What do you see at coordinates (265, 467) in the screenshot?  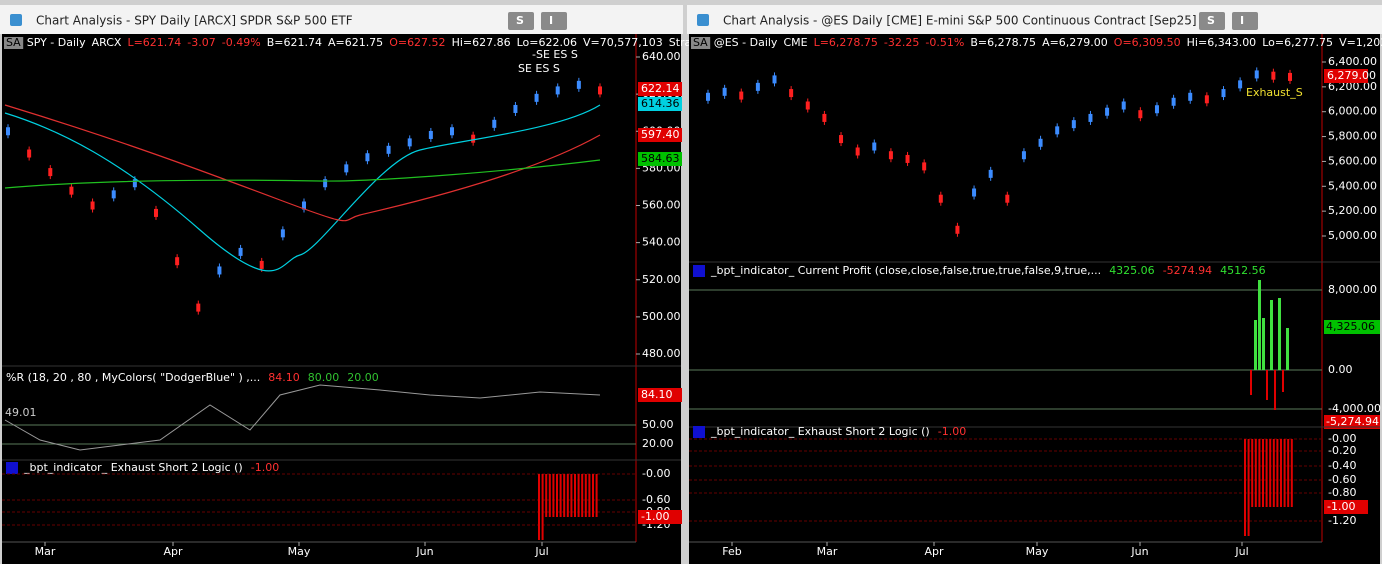 I see `indicator-label: -1.00` at bounding box center [265, 467].